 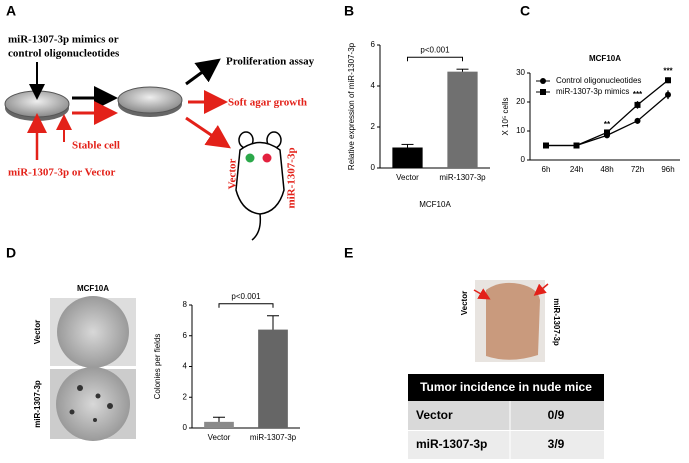 What do you see at coordinates (606, 169) in the screenshot?
I see `x-tick-label: 48h` at bounding box center [606, 169].